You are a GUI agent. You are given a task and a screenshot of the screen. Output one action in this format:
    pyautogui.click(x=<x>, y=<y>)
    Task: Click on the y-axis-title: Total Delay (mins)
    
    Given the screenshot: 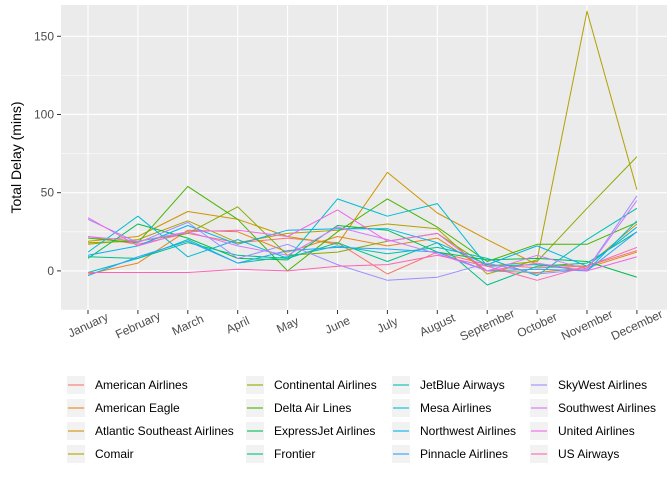 What is the action you would take?
    pyautogui.click(x=16, y=157)
    